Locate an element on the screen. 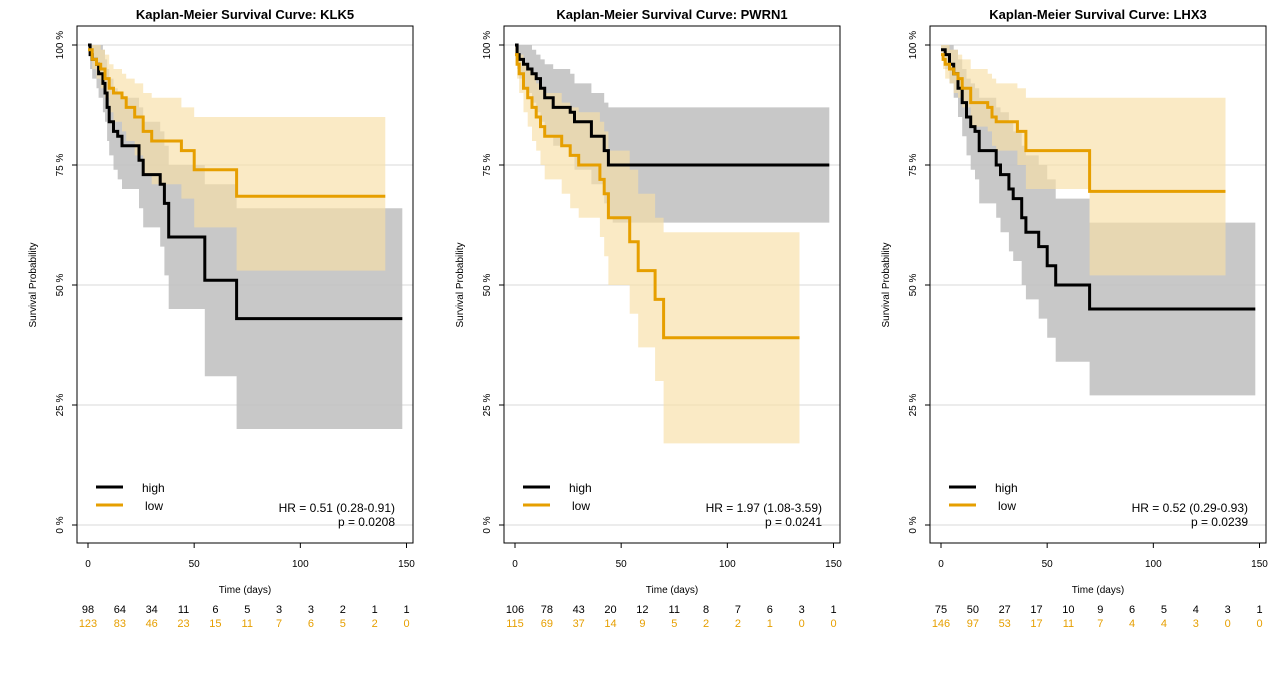  hazard-ratio-text: HR = 1.97 (1.08-3.59) is located at coordinates (764, 508).